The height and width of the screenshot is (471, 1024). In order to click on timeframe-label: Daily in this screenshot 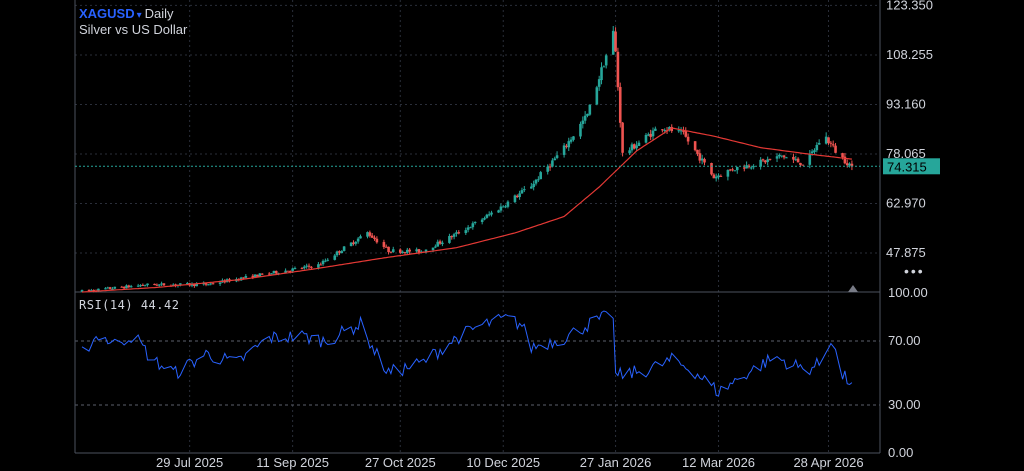, I will do `click(159, 13)`.